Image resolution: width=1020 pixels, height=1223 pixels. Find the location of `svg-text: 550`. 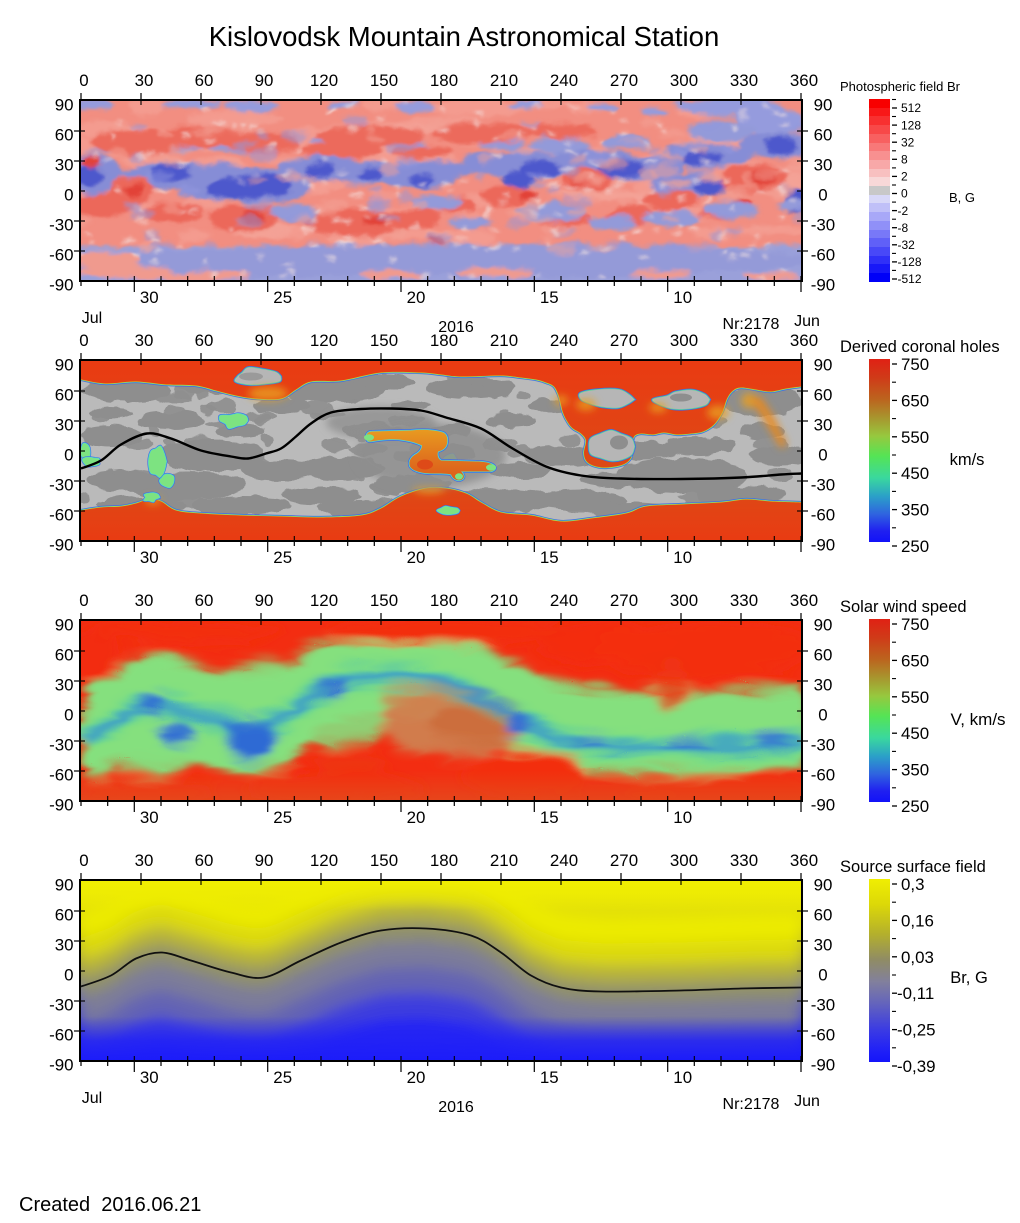

svg-text: 550 is located at coordinates (915, 697).